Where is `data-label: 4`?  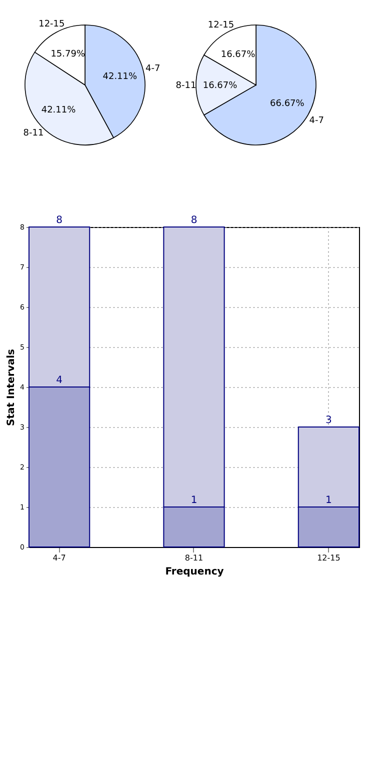
data-label: 4 is located at coordinates (59, 380).